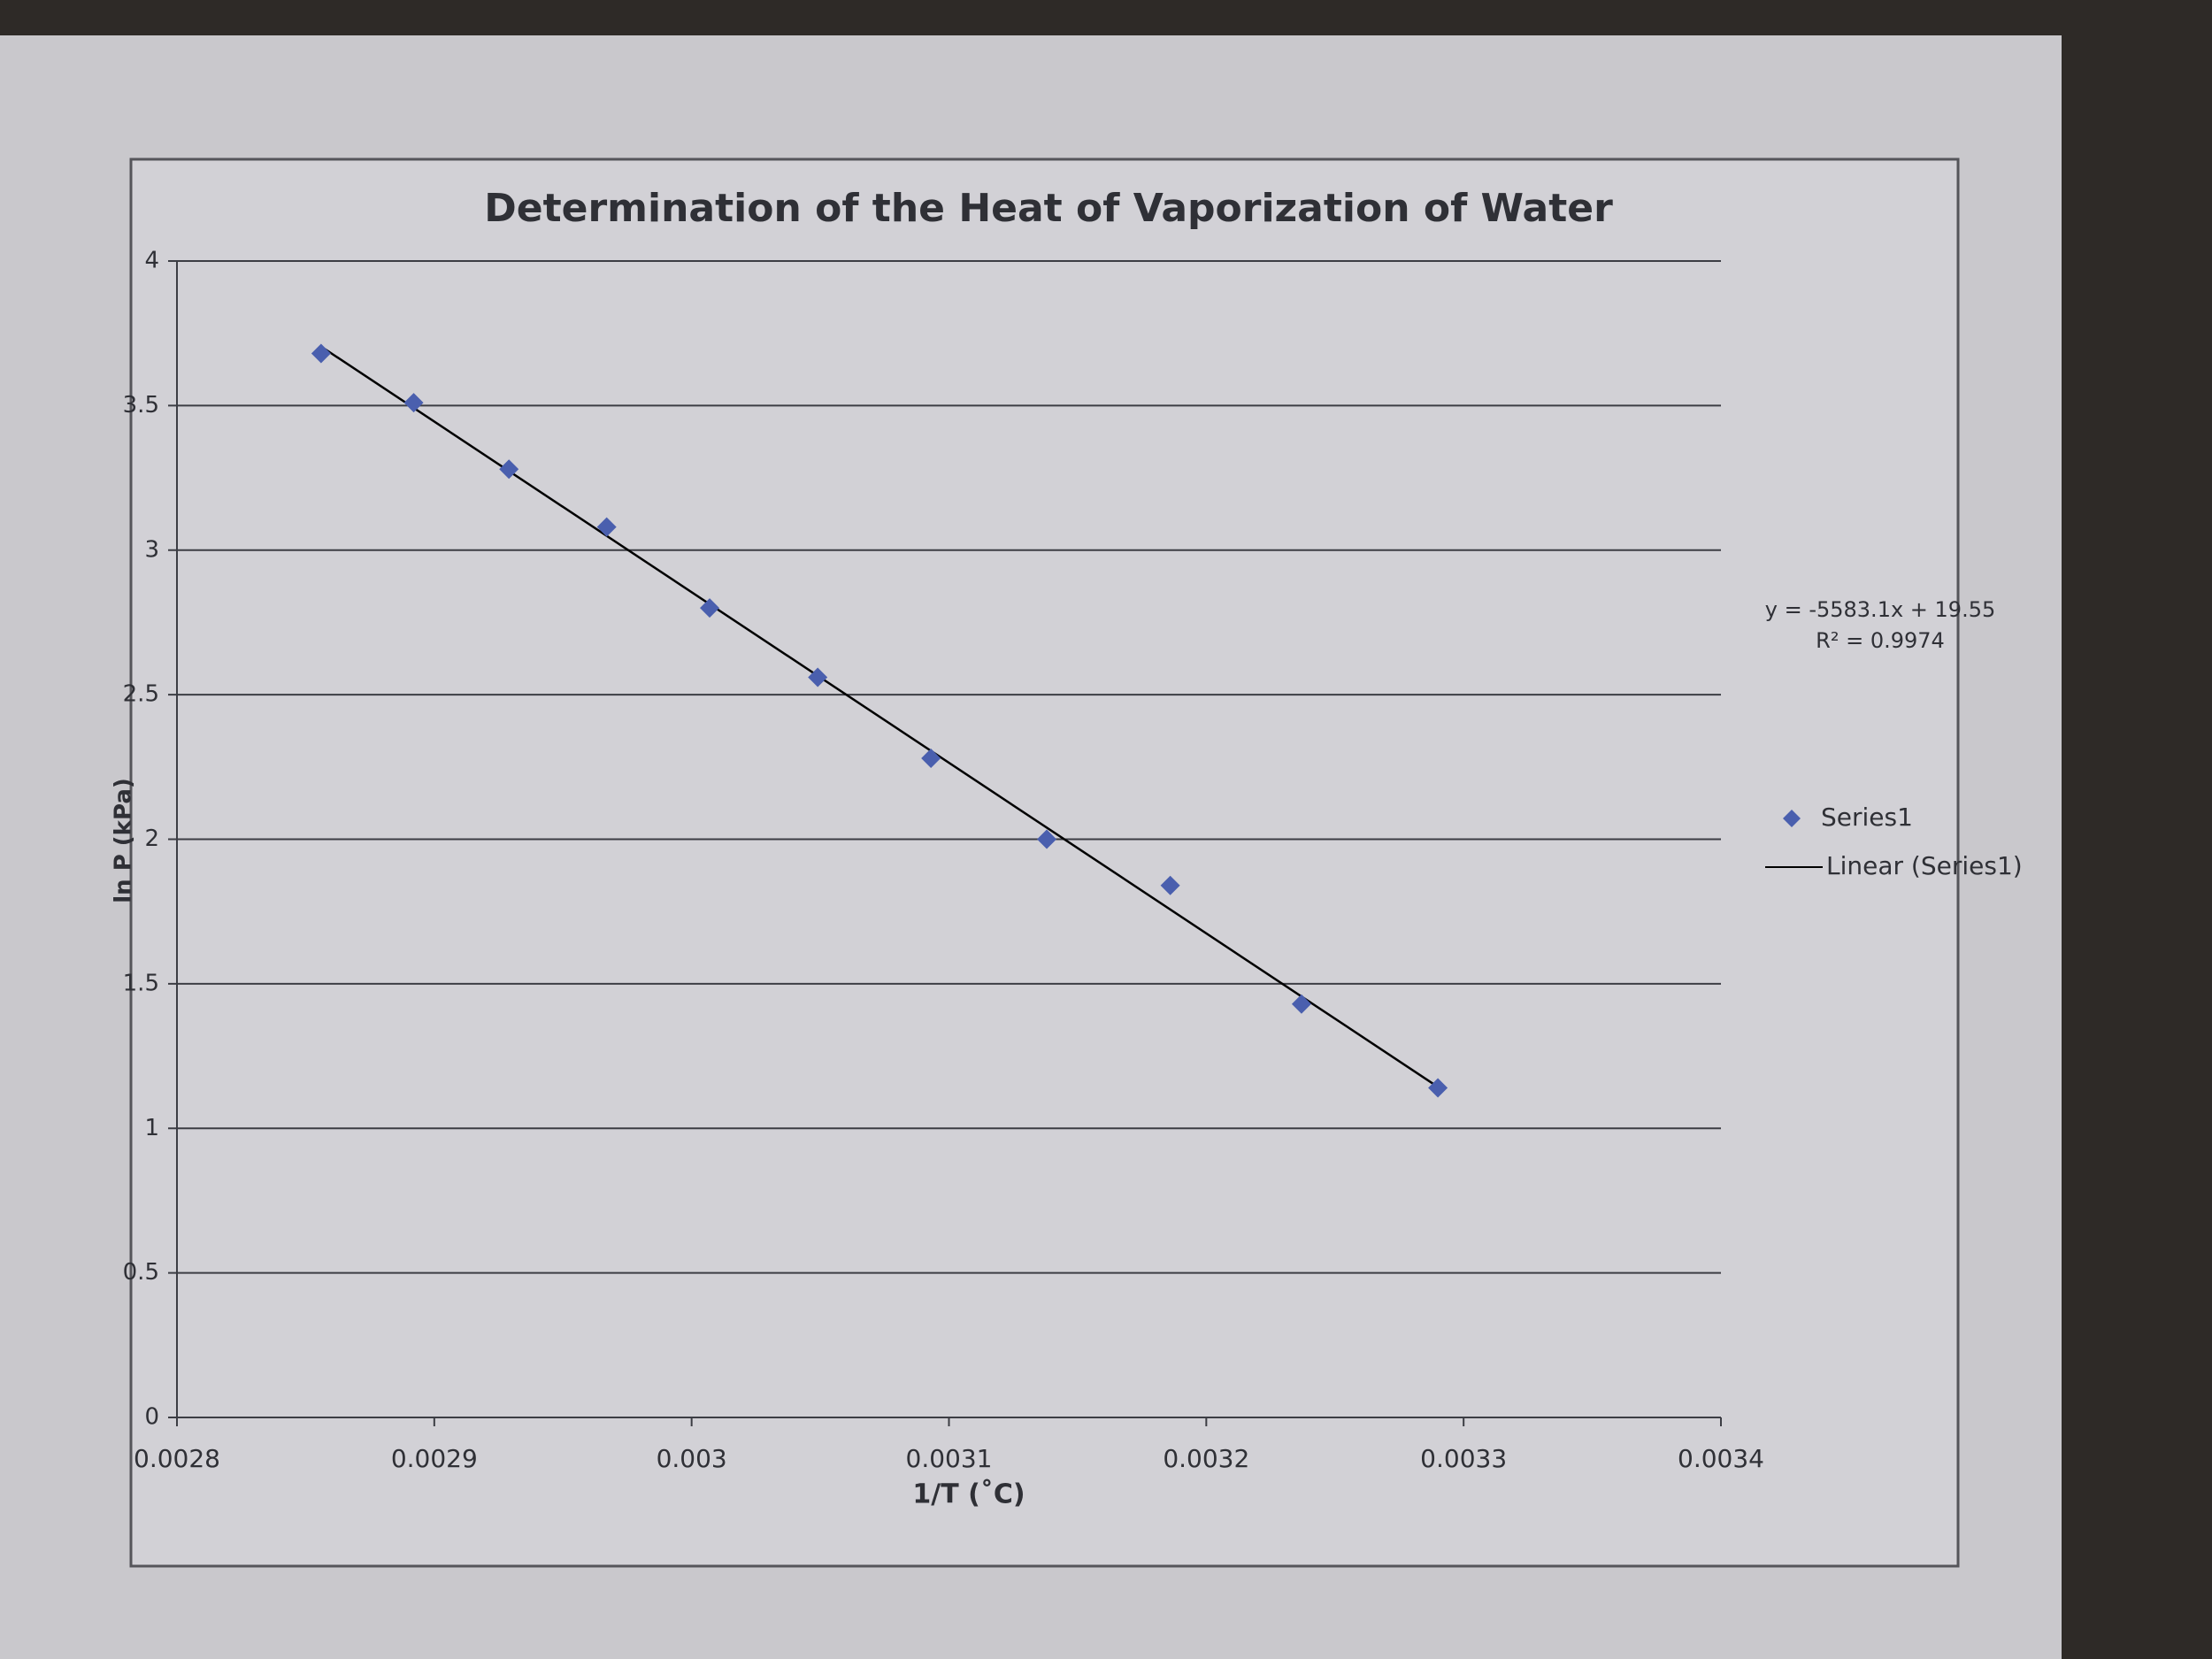 This screenshot has height=1659, width=2212. What do you see at coordinates (1867, 818) in the screenshot?
I see `legend-label: Series1` at bounding box center [1867, 818].